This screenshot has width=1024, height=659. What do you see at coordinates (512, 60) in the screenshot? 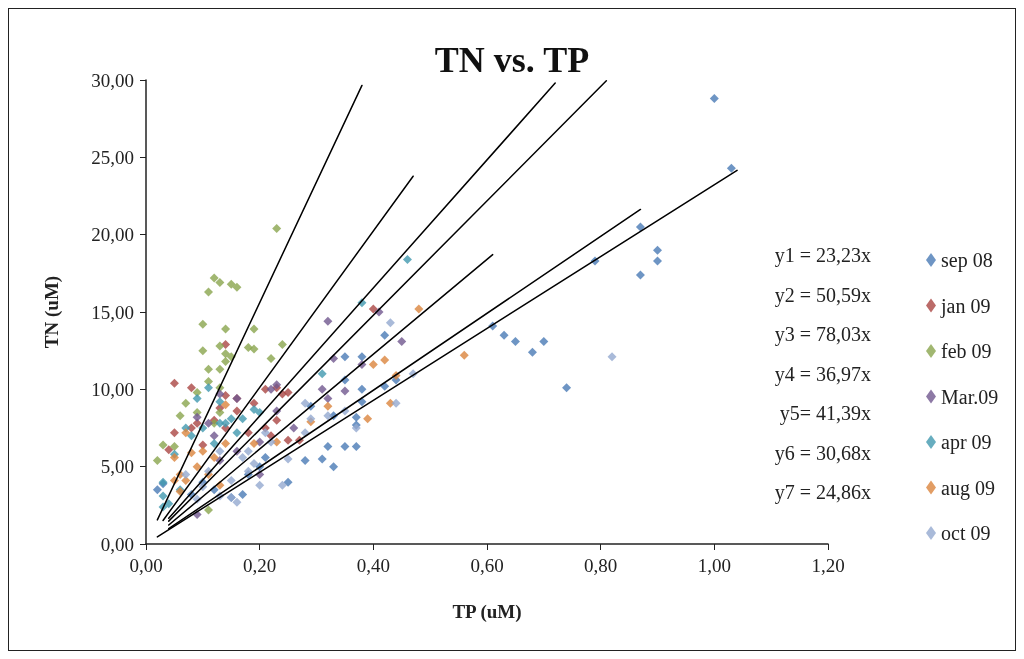
I see `chart-title: TN vs. TP` at bounding box center [512, 60].